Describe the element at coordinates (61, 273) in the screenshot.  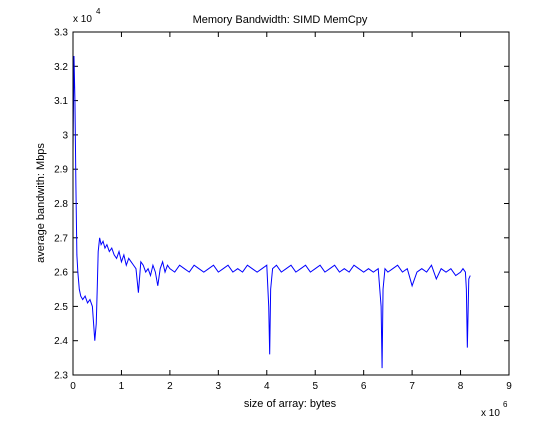
I see `y-tick-label: 2.6` at that location.